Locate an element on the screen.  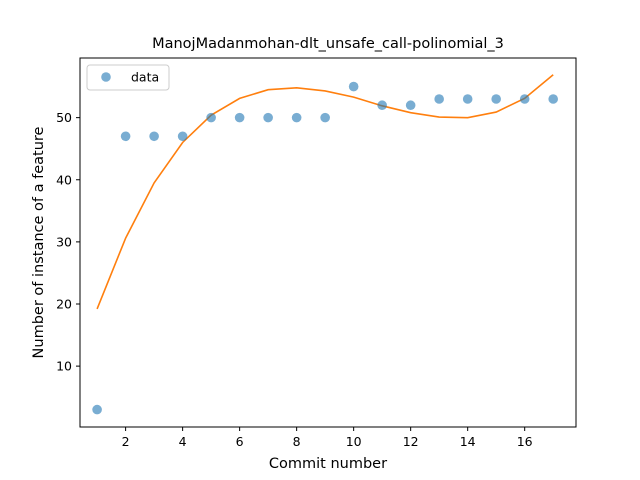
legend-entry-data: data is located at coordinates (145, 77).